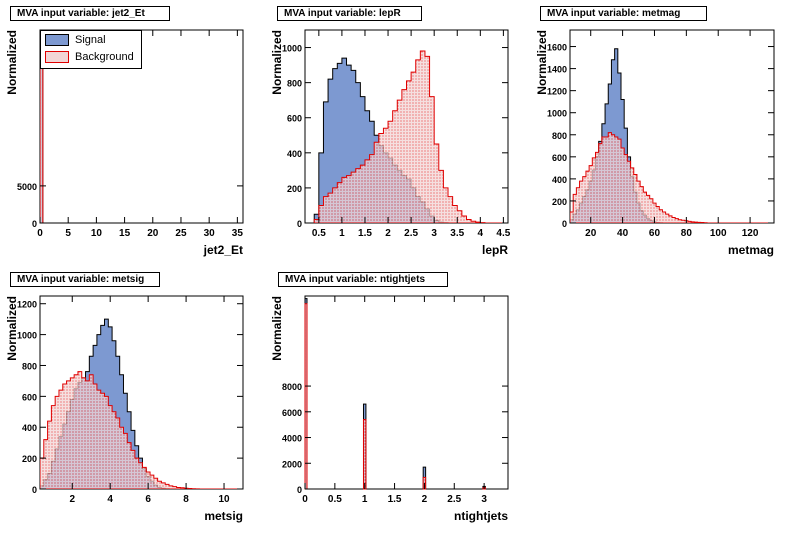 Image resolution: width=796 pixels, height=537 pixels. Describe the element at coordinates (125, 233) in the screenshot. I see `x-tick-label: 15` at that location.